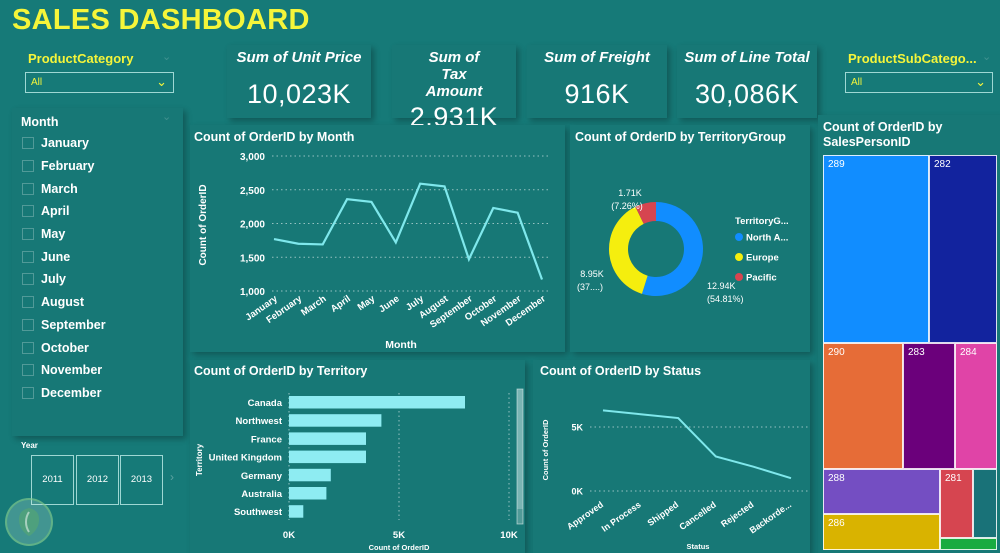 This screenshot has height=553, width=1000. I want to click on x-tick-label: 10K, so click(509, 535).